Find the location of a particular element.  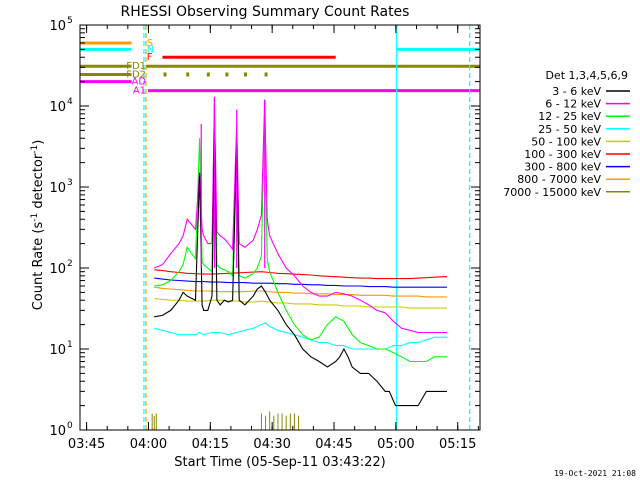

x-tick-label-6: 05:15 is located at coordinates (457, 444).